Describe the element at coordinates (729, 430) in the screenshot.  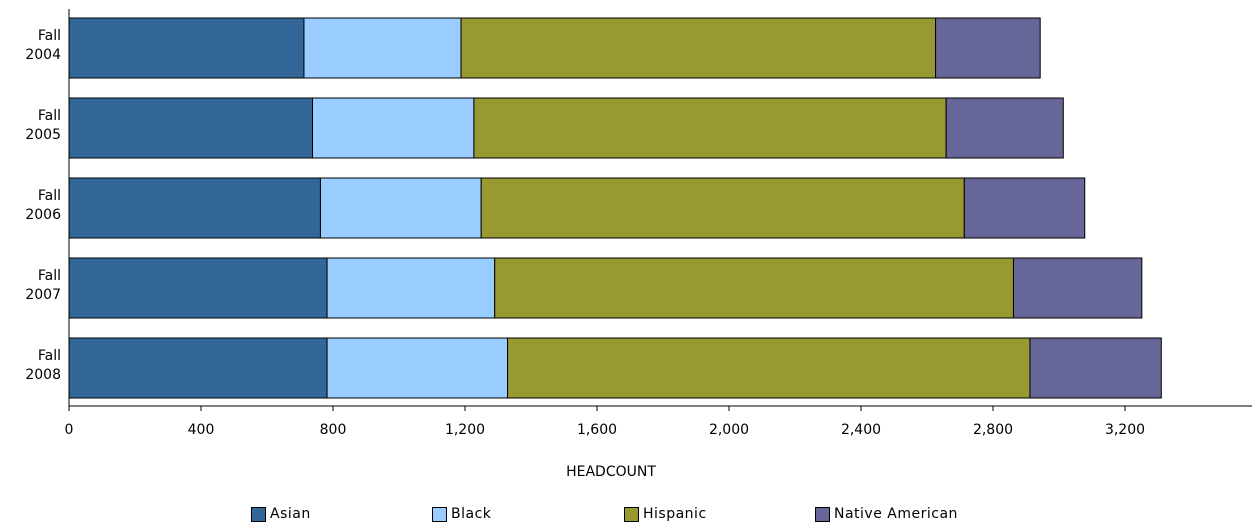
I see `x-tick-label: 2,000` at that location.